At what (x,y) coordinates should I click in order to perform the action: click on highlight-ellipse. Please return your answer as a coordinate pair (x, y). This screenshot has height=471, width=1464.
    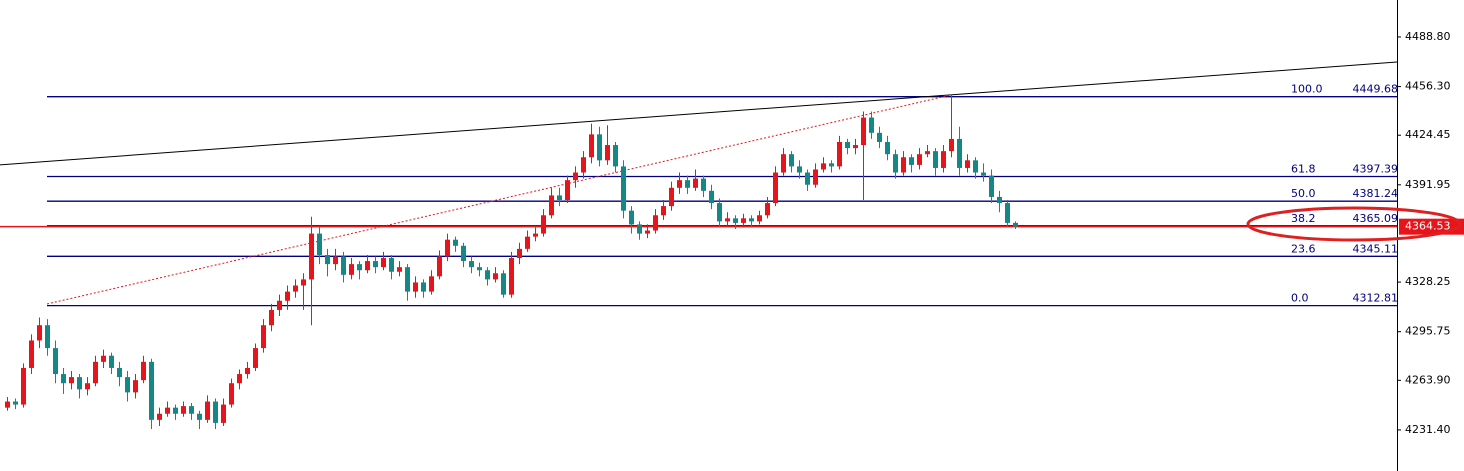
    Looking at the image, I should click on (1354, 224).